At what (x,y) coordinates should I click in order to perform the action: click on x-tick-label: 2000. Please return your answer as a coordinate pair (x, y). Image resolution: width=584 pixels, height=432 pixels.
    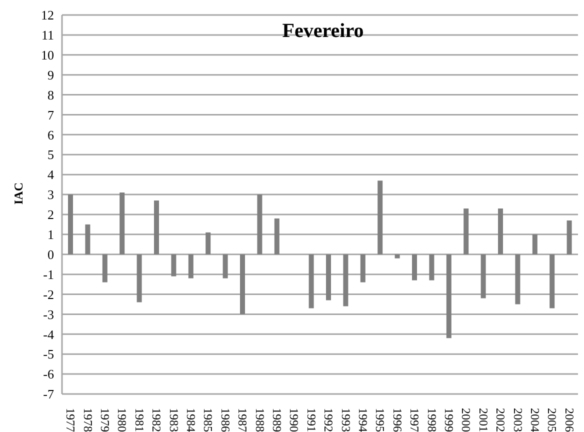
    Looking at the image, I should click on (466, 420).